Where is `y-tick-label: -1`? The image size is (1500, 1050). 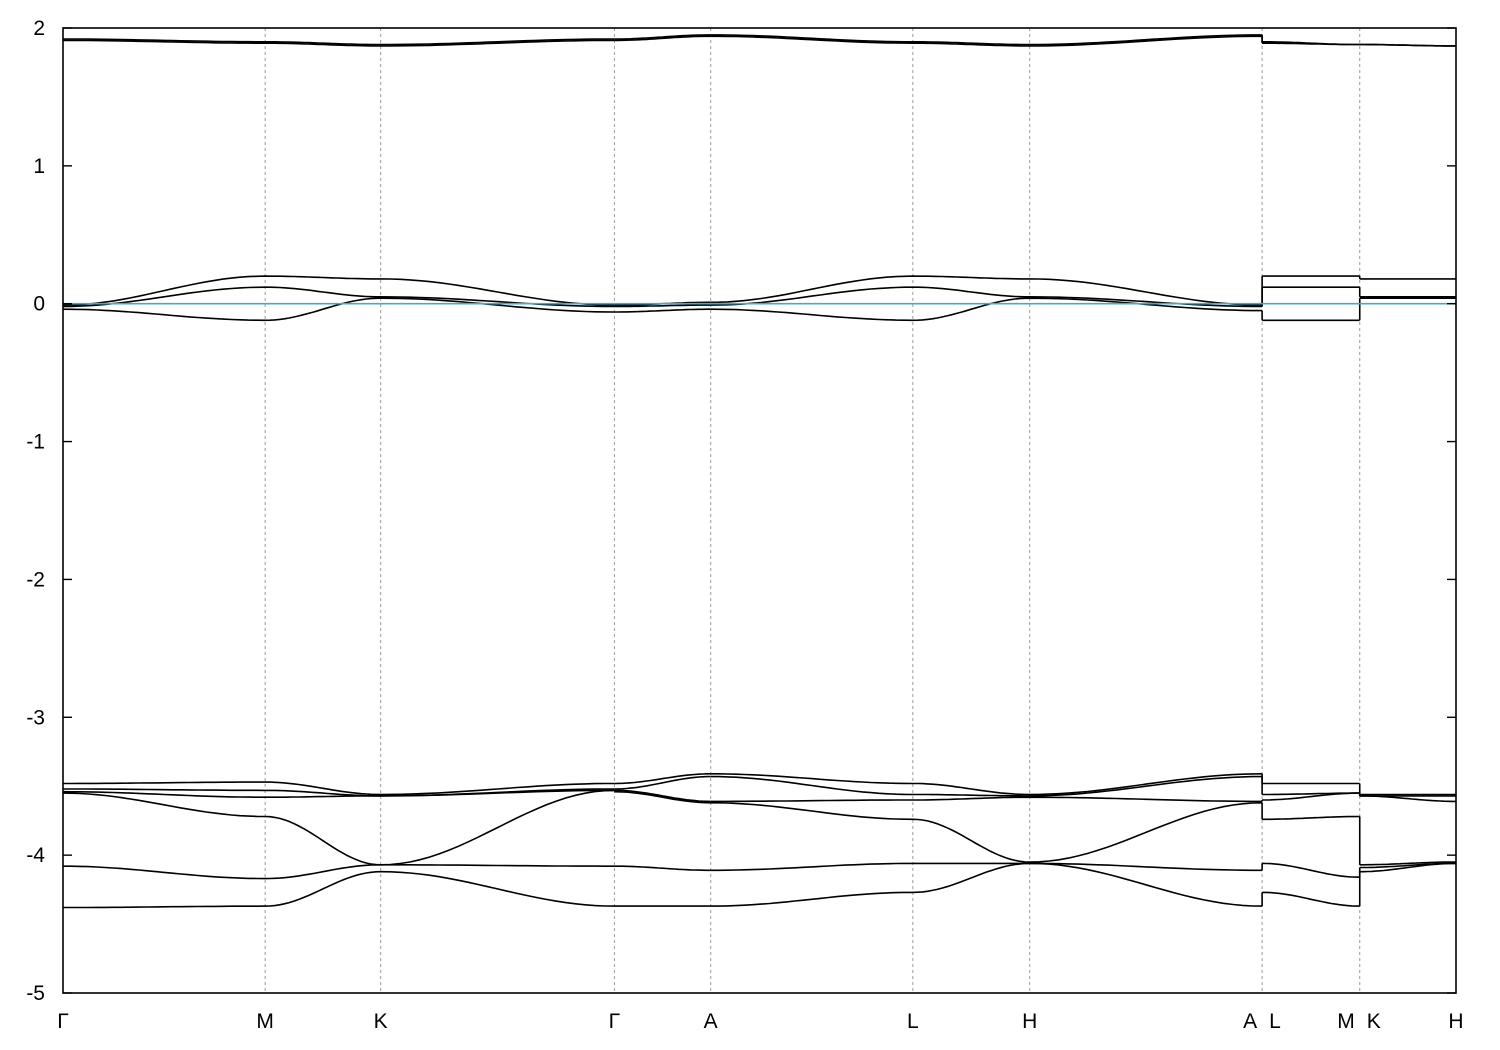 y-tick-label: -1 is located at coordinates (35, 442).